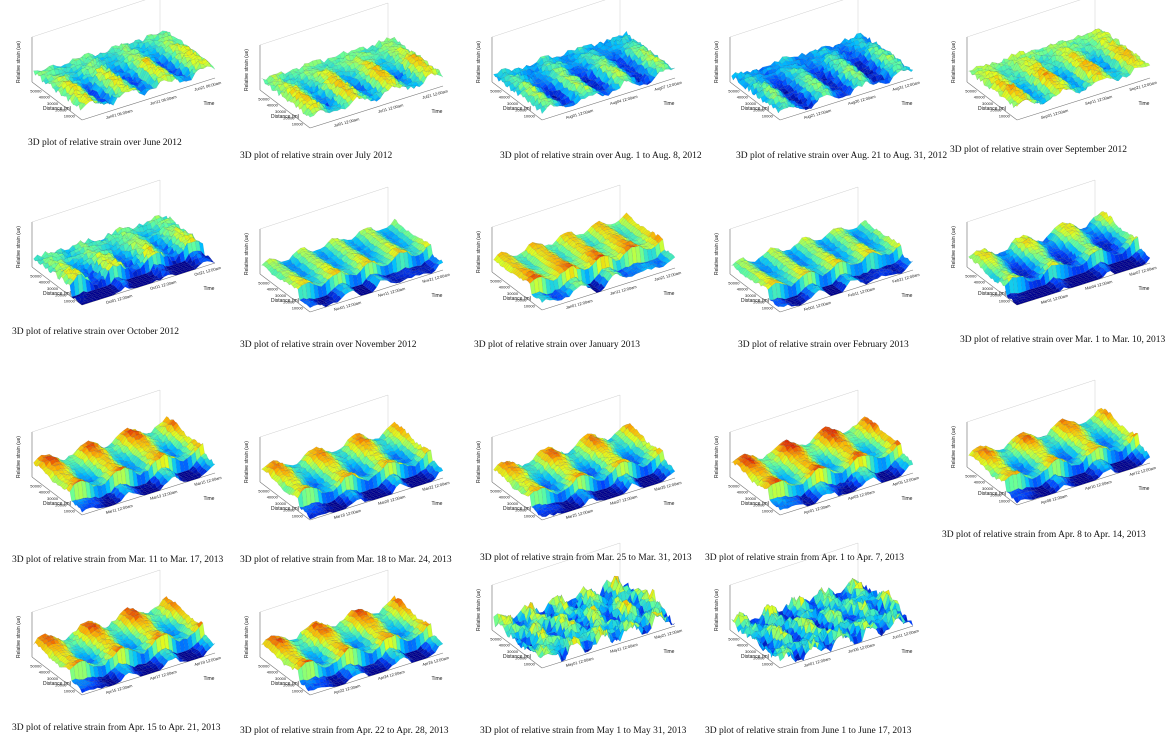 This screenshot has width=1171, height=738. What do you see at coordinates (817, 114) in the screenshot?
I see `time-tick-label: Aug21 12:00am` at bounding box center [817, 114].